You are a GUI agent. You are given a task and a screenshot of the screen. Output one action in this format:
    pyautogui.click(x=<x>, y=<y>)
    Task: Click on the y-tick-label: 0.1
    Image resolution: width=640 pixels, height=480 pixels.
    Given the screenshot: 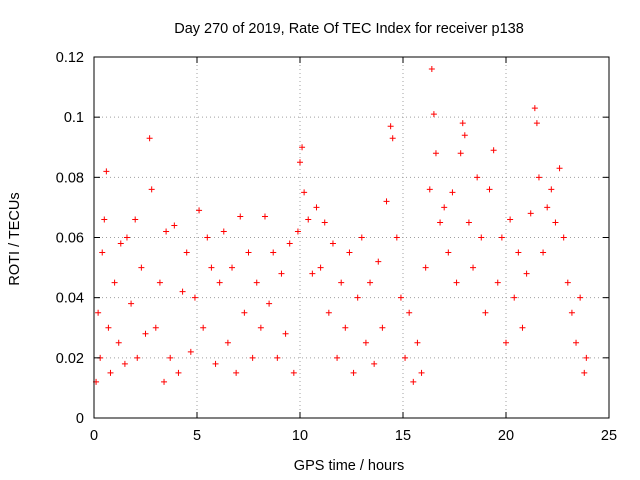 What is the action you would take?
    pyautogui.click(x=74, y=118)
    